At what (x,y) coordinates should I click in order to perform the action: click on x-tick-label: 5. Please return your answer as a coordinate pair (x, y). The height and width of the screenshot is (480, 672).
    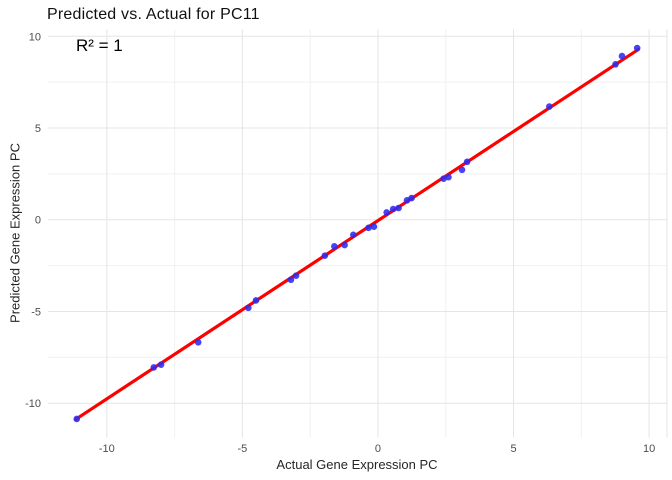
    Looking at the image, I should click on (513, 449).